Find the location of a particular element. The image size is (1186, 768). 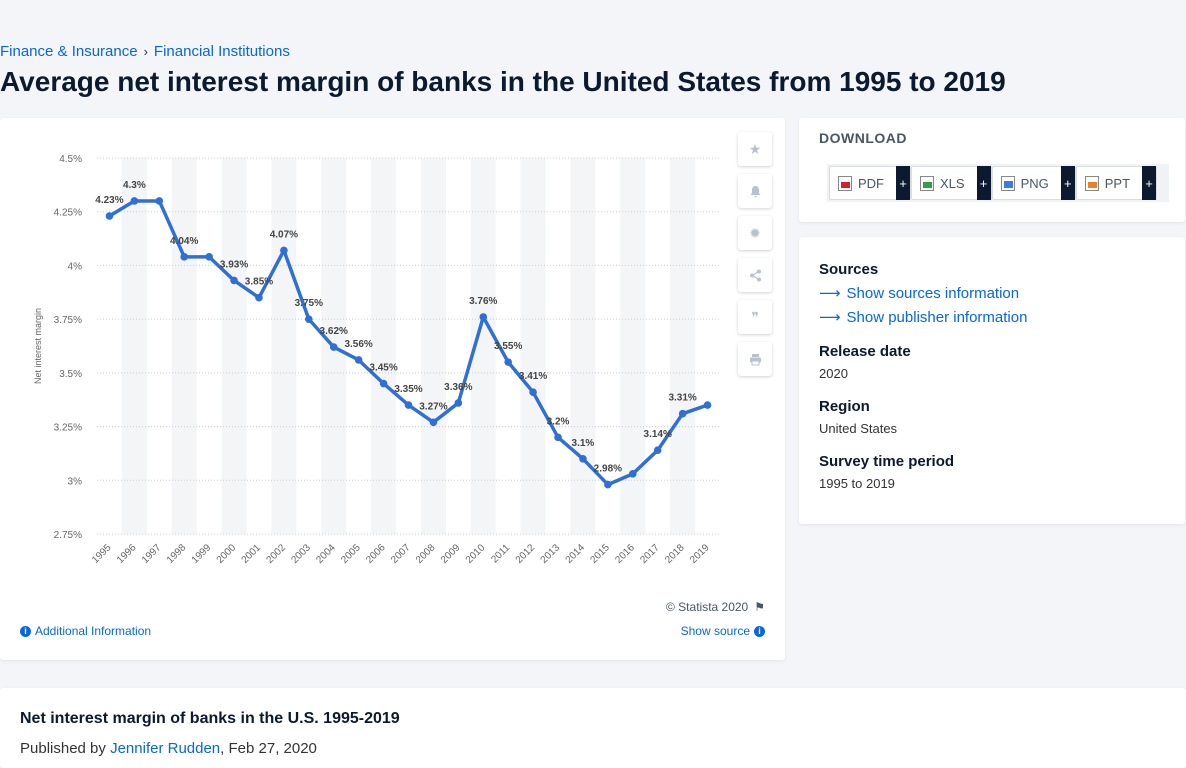

download-buttons: PDF + XLS + PNG + PPT + is located at coordinates (998, 183).